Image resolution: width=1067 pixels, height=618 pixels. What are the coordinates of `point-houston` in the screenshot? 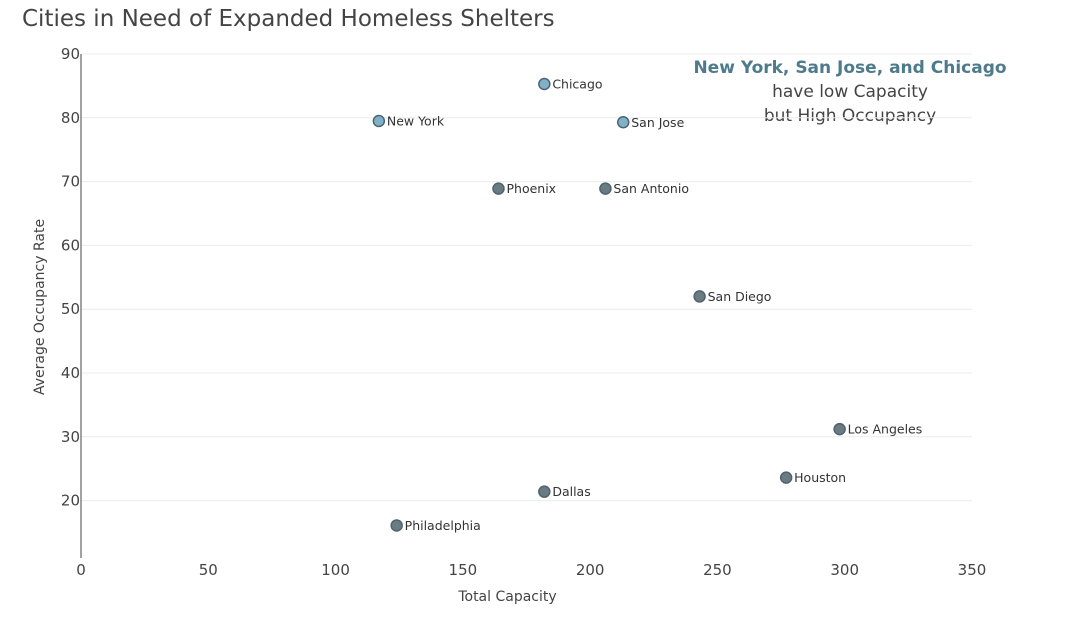 It's located at (786, 477).